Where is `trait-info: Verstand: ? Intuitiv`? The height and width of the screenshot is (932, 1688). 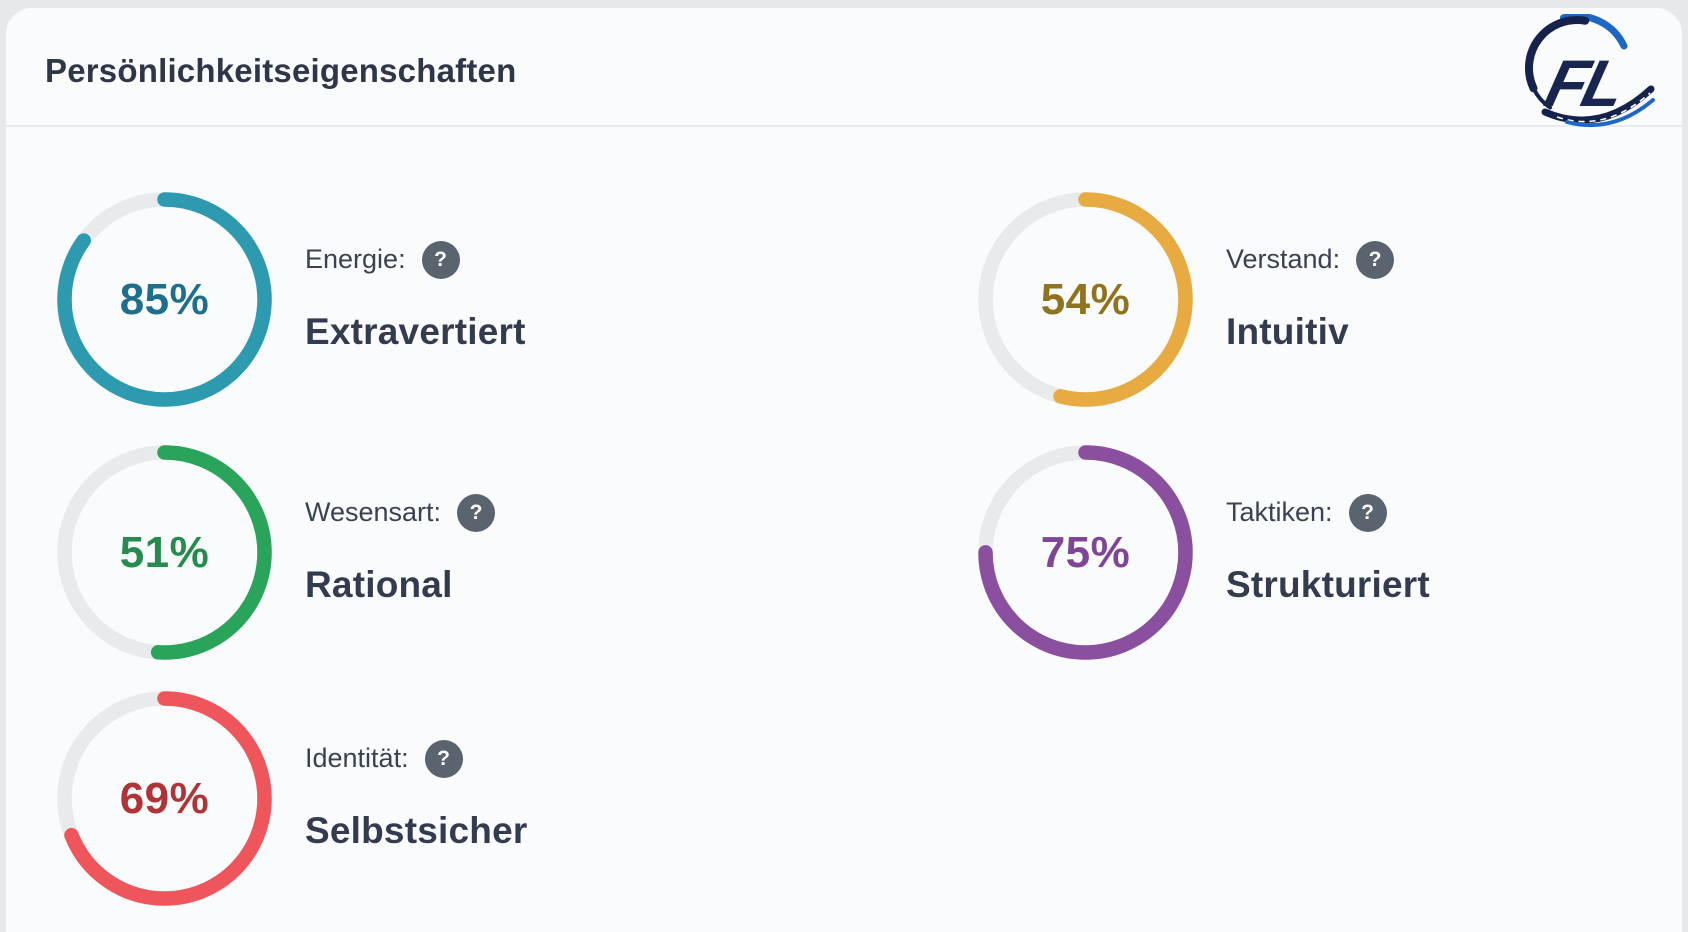 trait-info: Verstand: ? Intuitiv is located at coordinates (1310, 299).